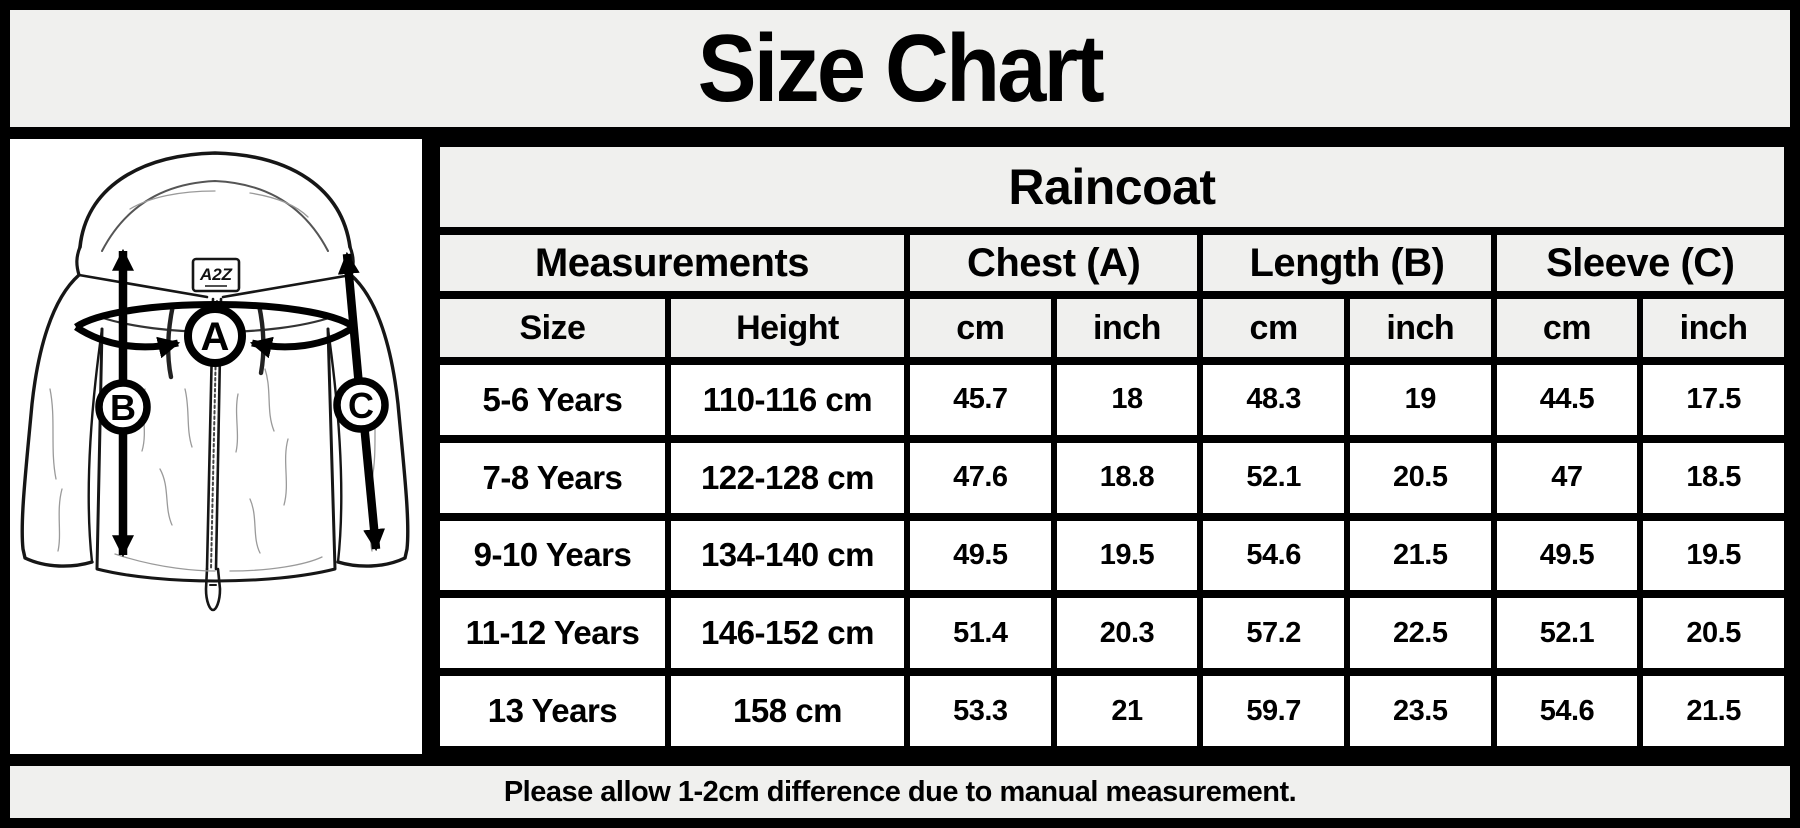  I want to click on length-badge-circle, so click(123, 407).